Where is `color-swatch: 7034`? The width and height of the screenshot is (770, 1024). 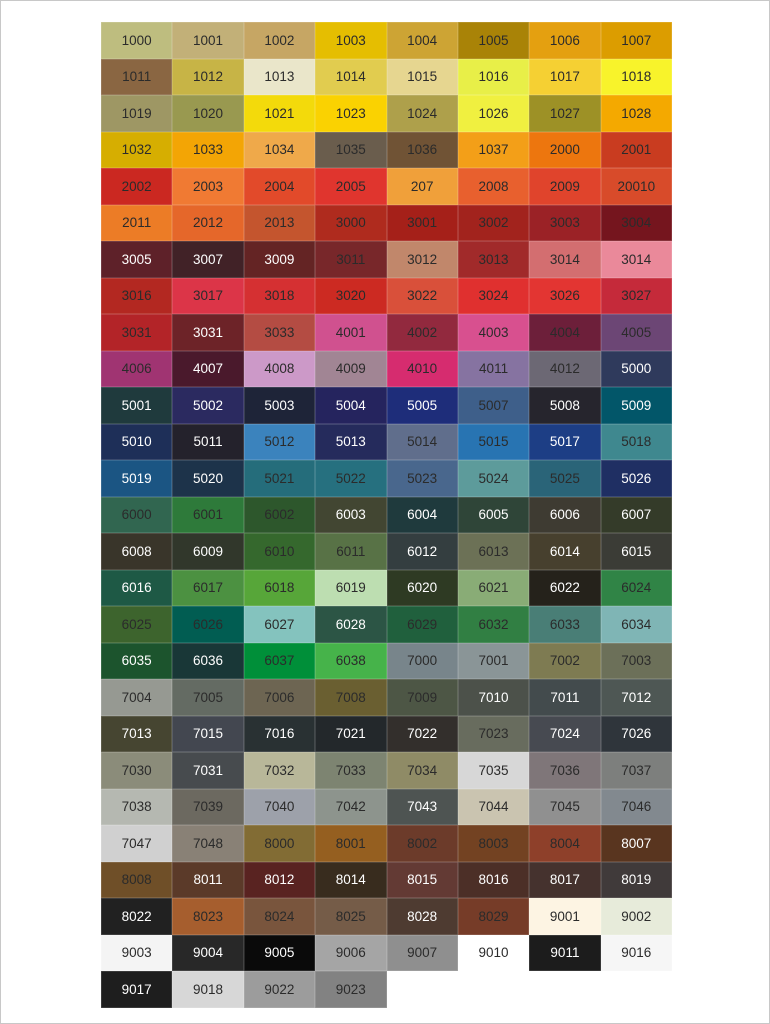 color-swatch: 7034 is located at coordinates (422, 770).